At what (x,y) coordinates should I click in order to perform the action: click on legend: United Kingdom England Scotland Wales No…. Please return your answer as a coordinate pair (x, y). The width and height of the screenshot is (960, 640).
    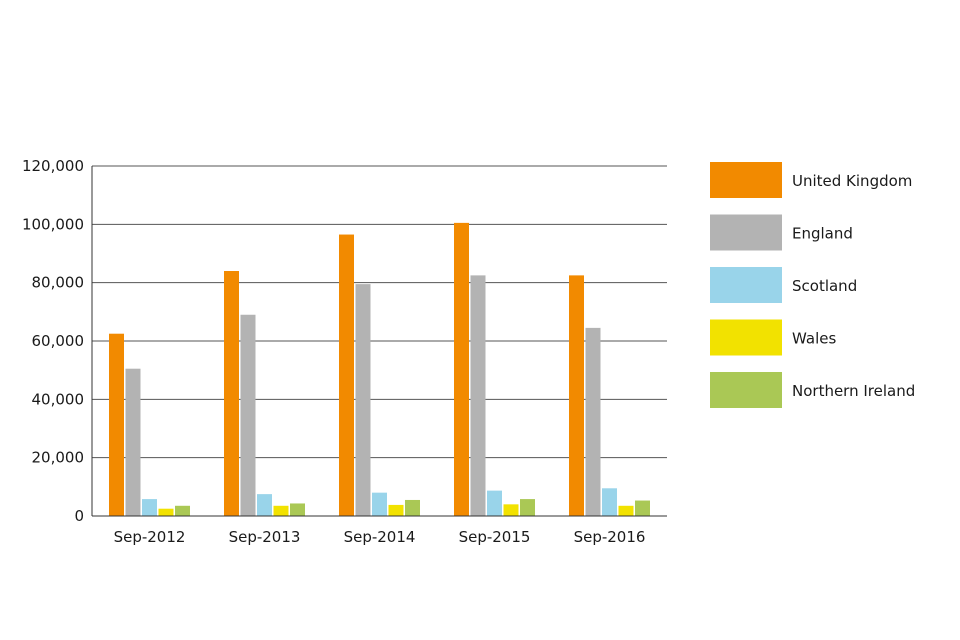
    Looking at the image, I should click on (812, 285).